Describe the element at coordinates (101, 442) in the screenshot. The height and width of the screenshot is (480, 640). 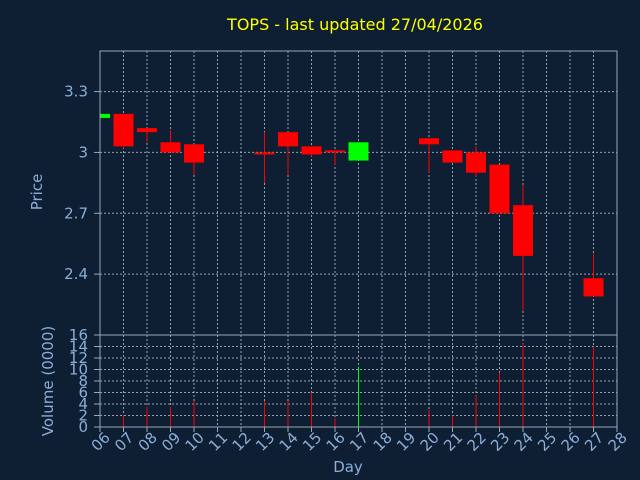
I see `day-tick-label: 06` at that location.